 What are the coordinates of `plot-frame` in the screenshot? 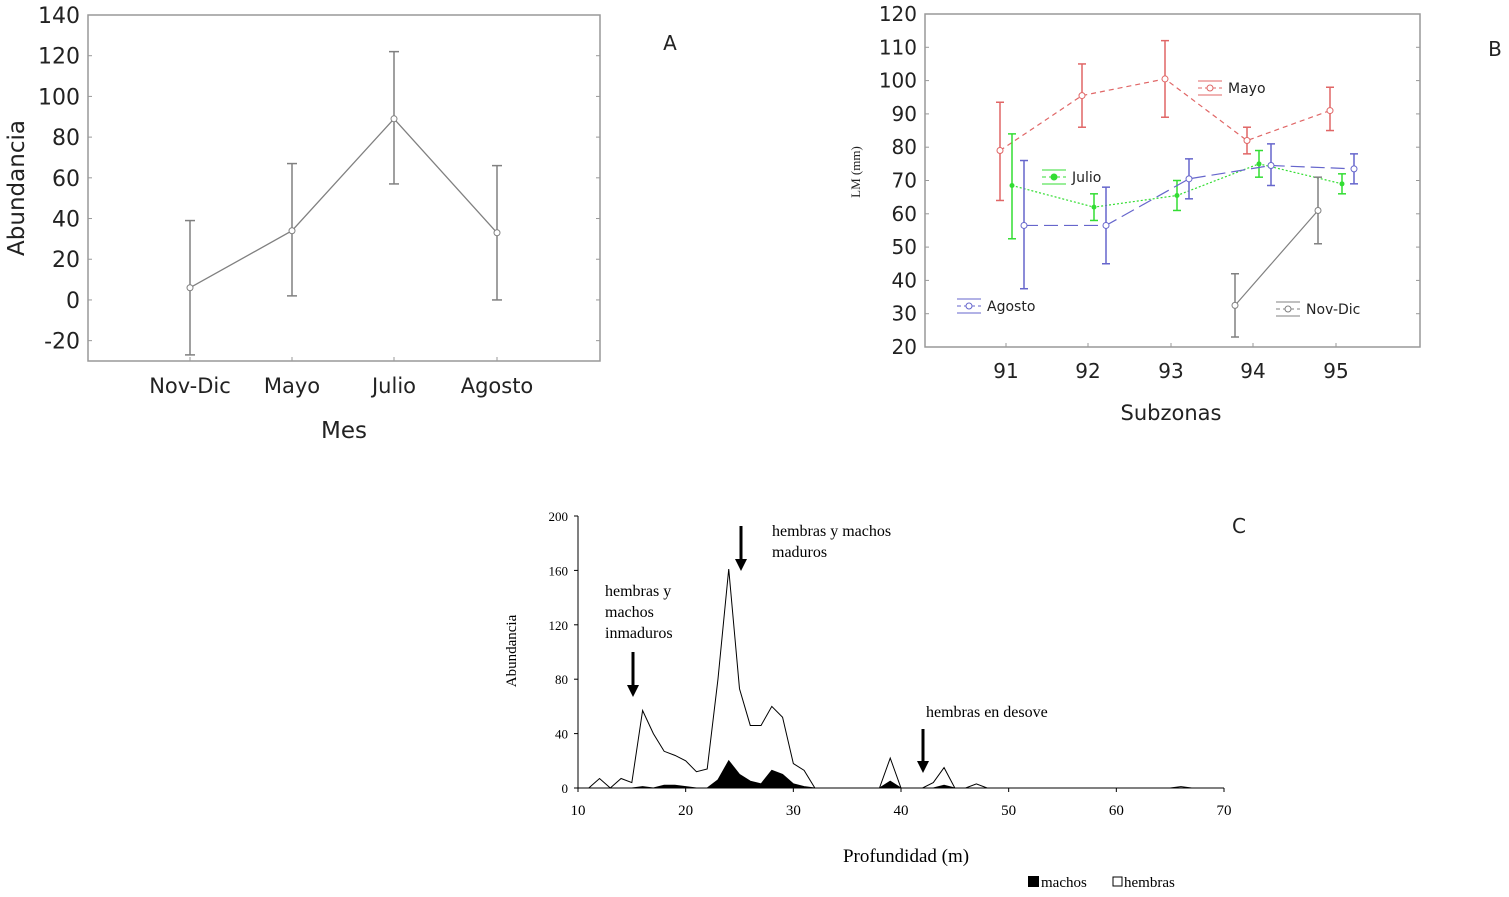 It's located at (344, 188).